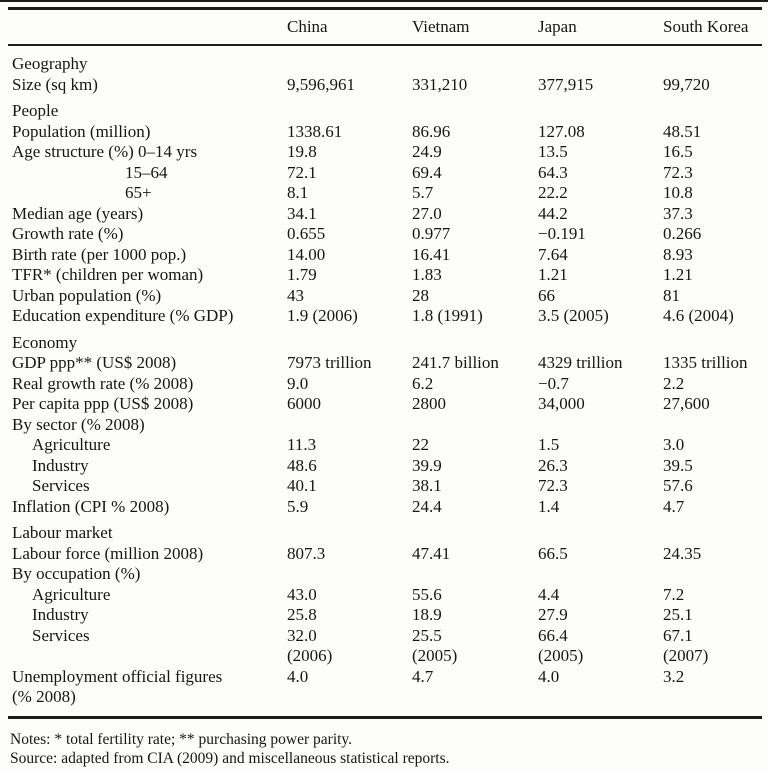 This screenshot has width=768, height=773. Describe the element at coordinates (561, 131) in the screenshot. I see `cell-japan: 127.08` at that location.